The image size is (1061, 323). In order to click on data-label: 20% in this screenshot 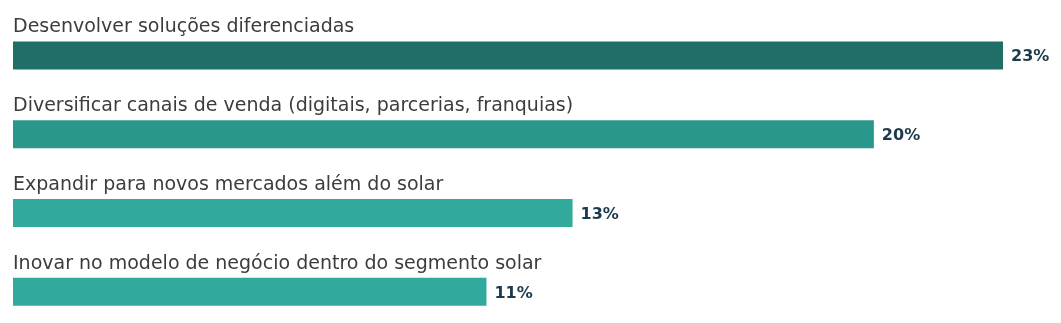, I will do `click(901, 135)`.